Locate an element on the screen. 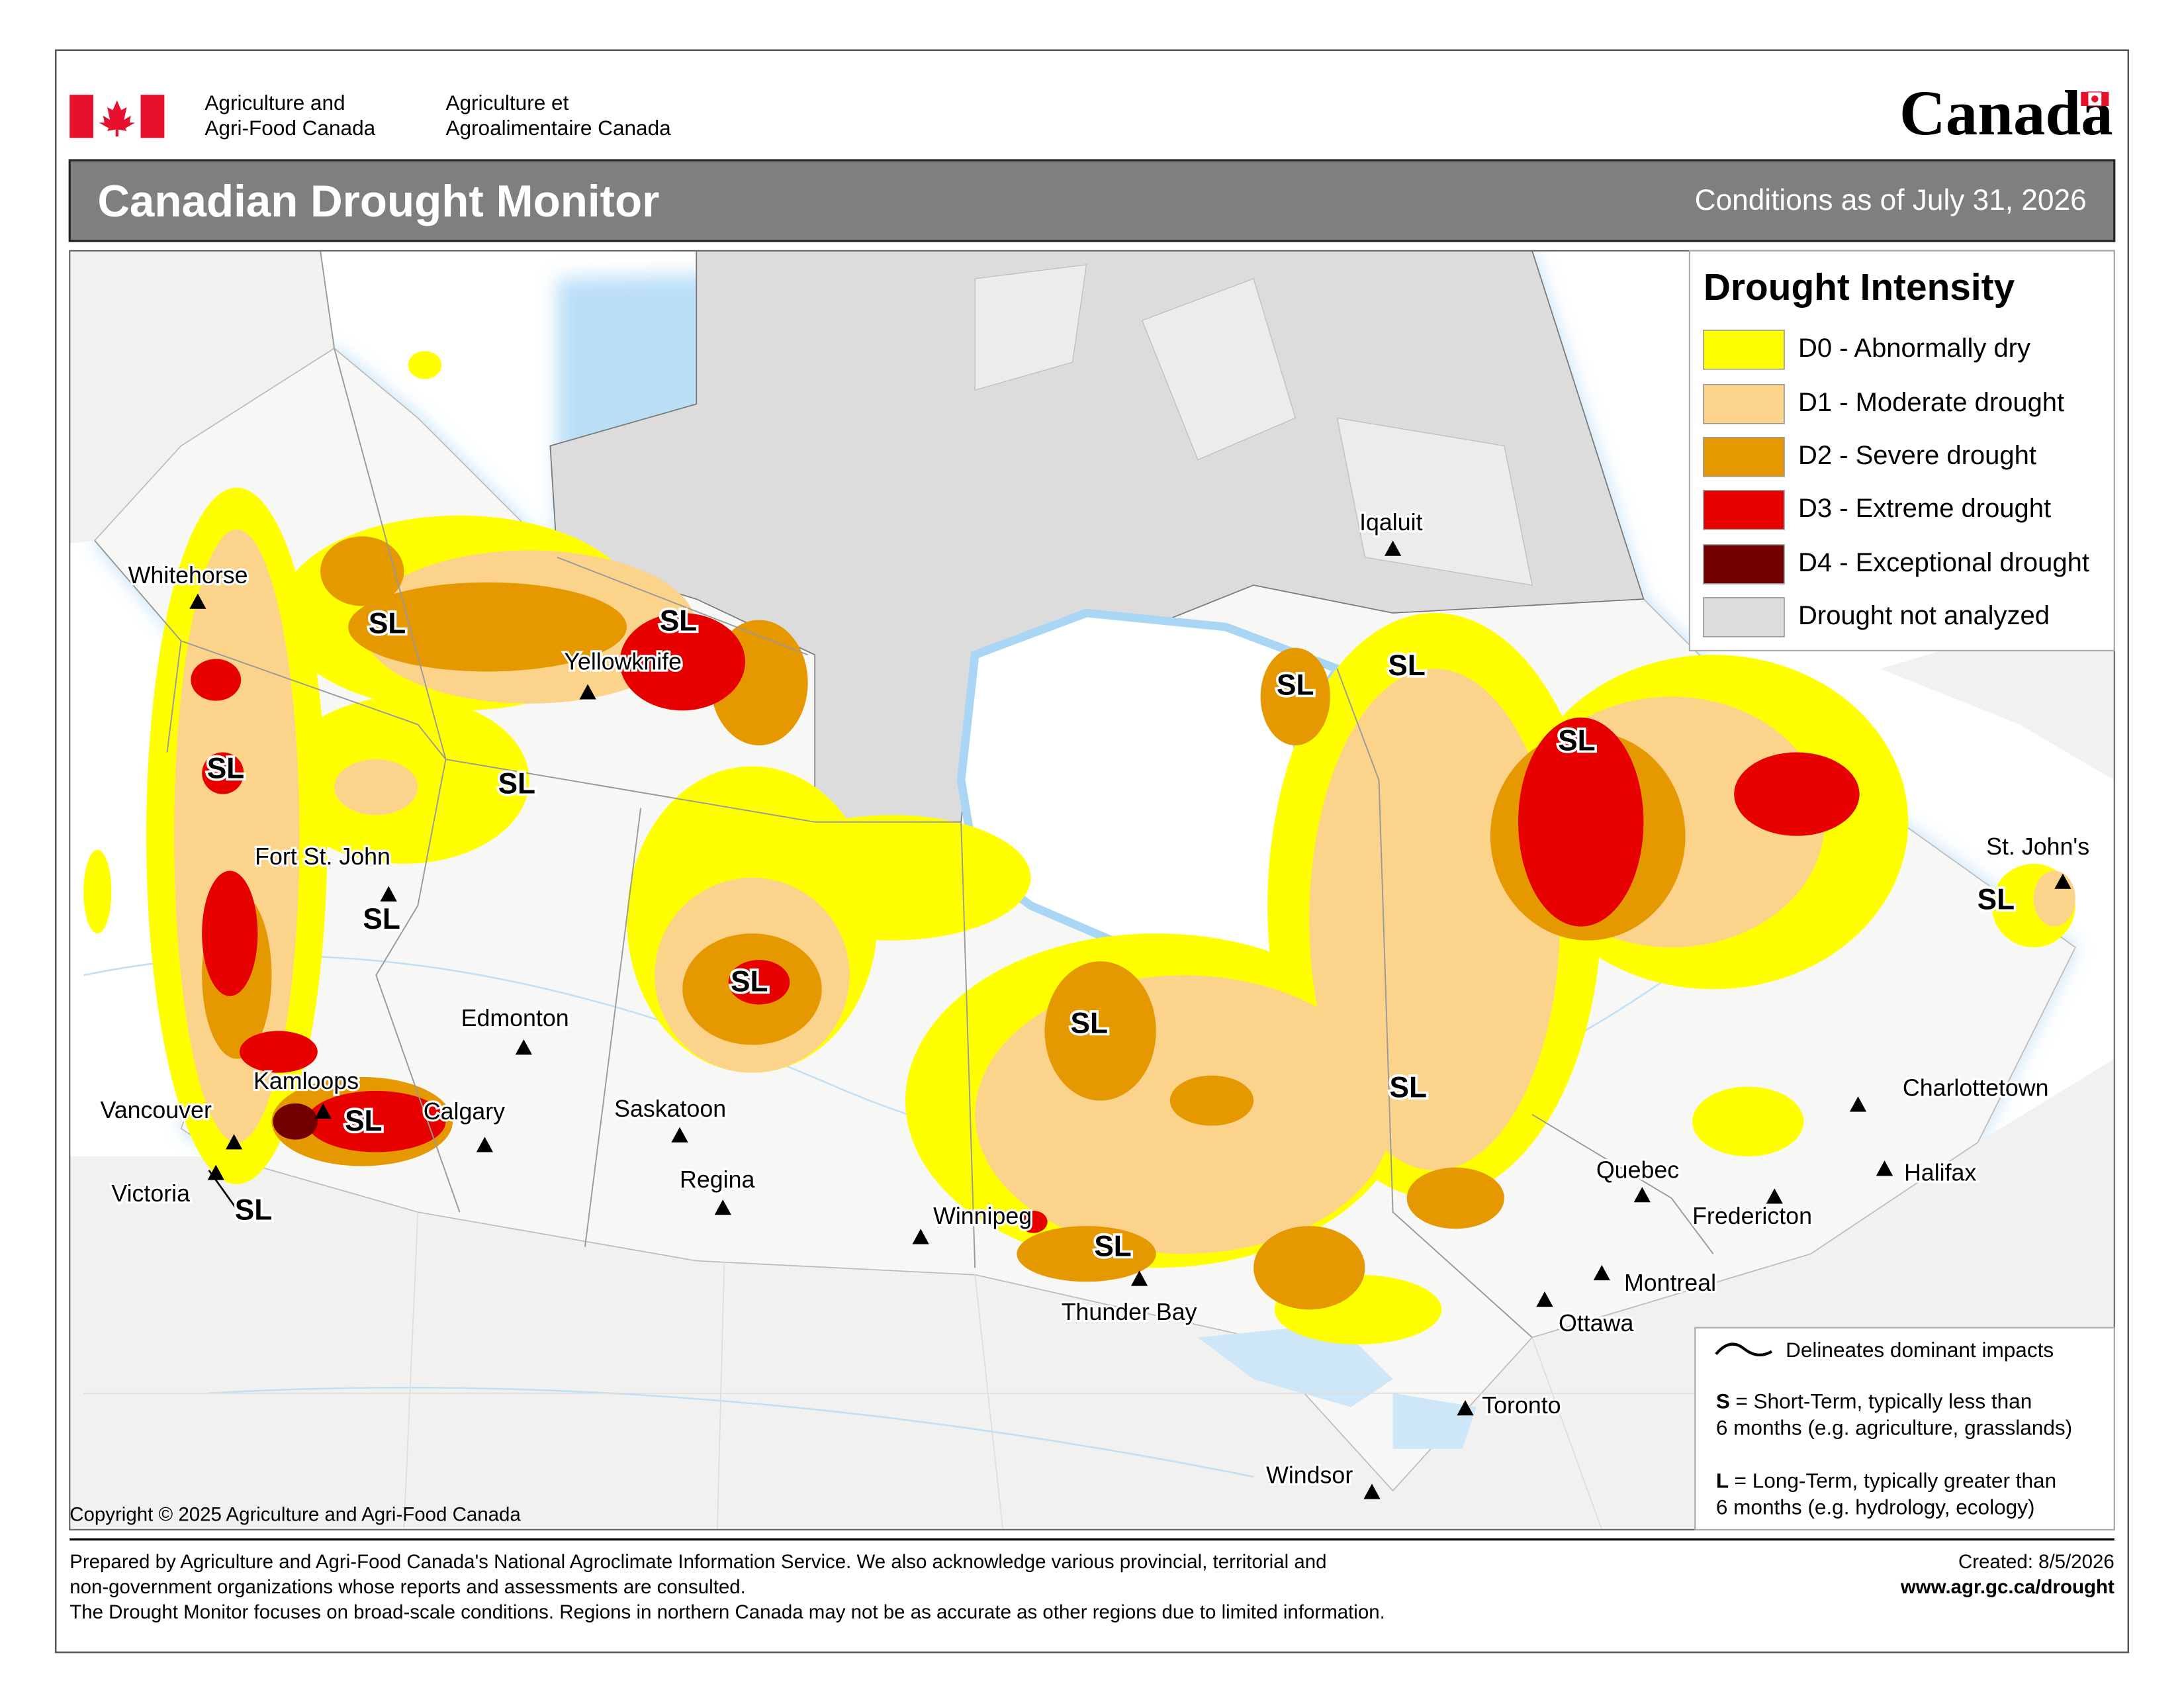 This screenshot has height=1688, width=2184. text: = Short-Term, typically less than is located at coordinates (1883, 1401).